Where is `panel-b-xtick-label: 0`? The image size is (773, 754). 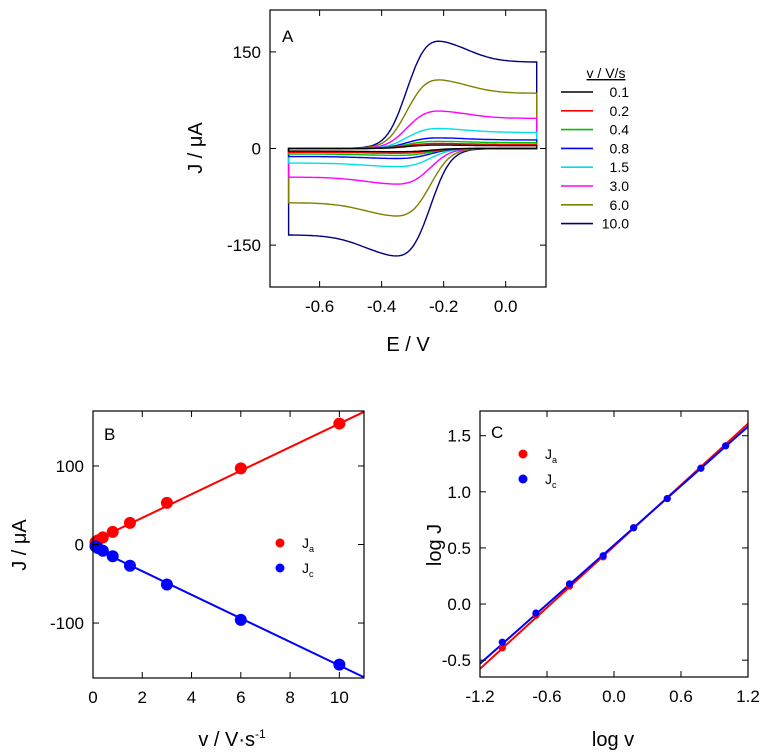 panel-b-xtick-label: 0 is located at coordinates (92, 697).